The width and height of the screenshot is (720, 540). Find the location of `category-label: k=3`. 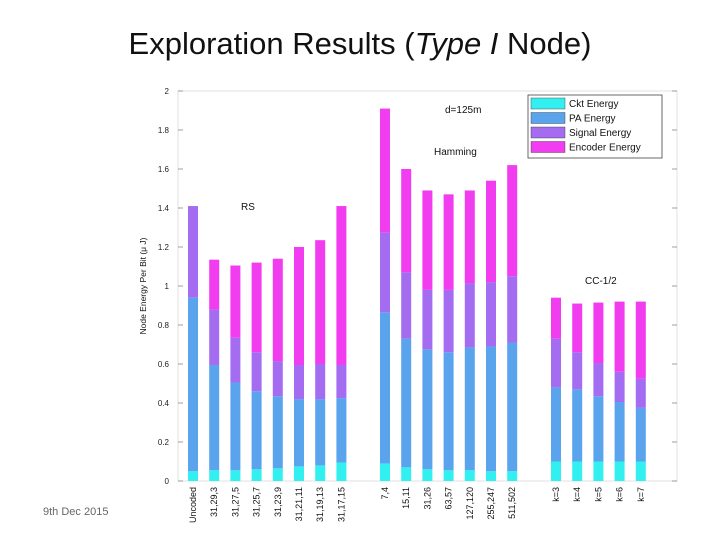

category-label: k=3 is located at coordinates (556, 494).